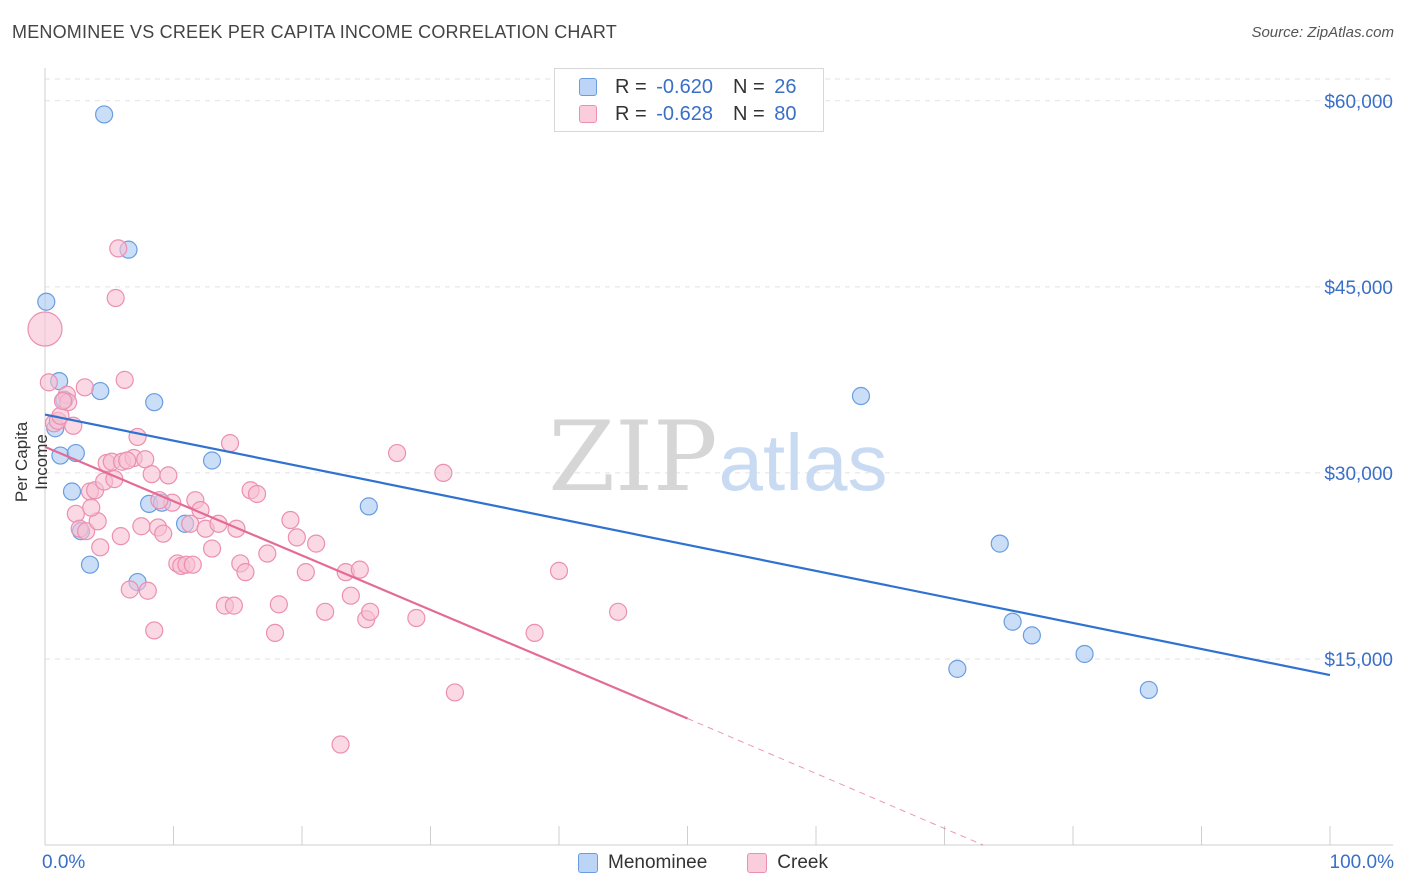 This screenshot has width=1406, height=892. I want to click on legend-row-menominee: R = -0.620 N = 26, so click(687, 87).